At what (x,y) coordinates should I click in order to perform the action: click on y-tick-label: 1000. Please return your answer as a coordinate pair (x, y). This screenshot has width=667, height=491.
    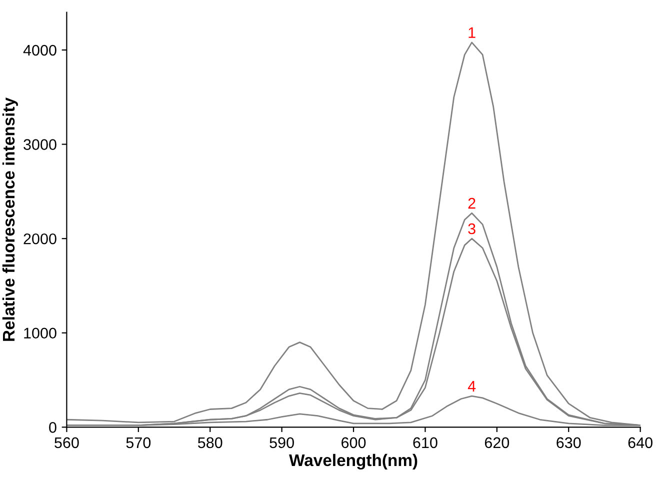
    Looking at the image, I should click on (40, 333).